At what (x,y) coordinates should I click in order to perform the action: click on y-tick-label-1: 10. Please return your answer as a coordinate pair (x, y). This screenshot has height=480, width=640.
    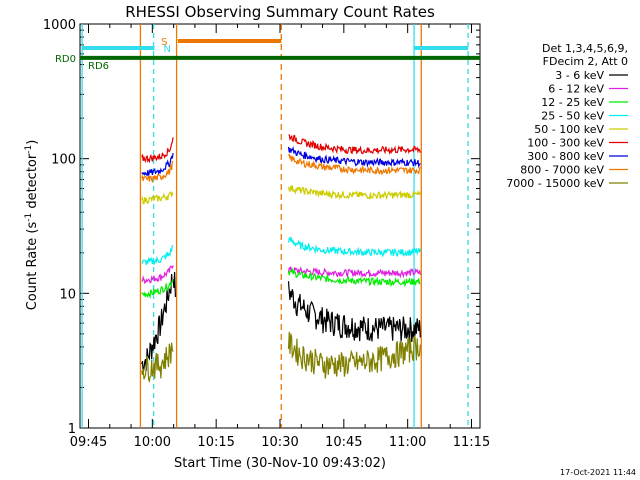
    Looking at the image, I should click on (67, 294).